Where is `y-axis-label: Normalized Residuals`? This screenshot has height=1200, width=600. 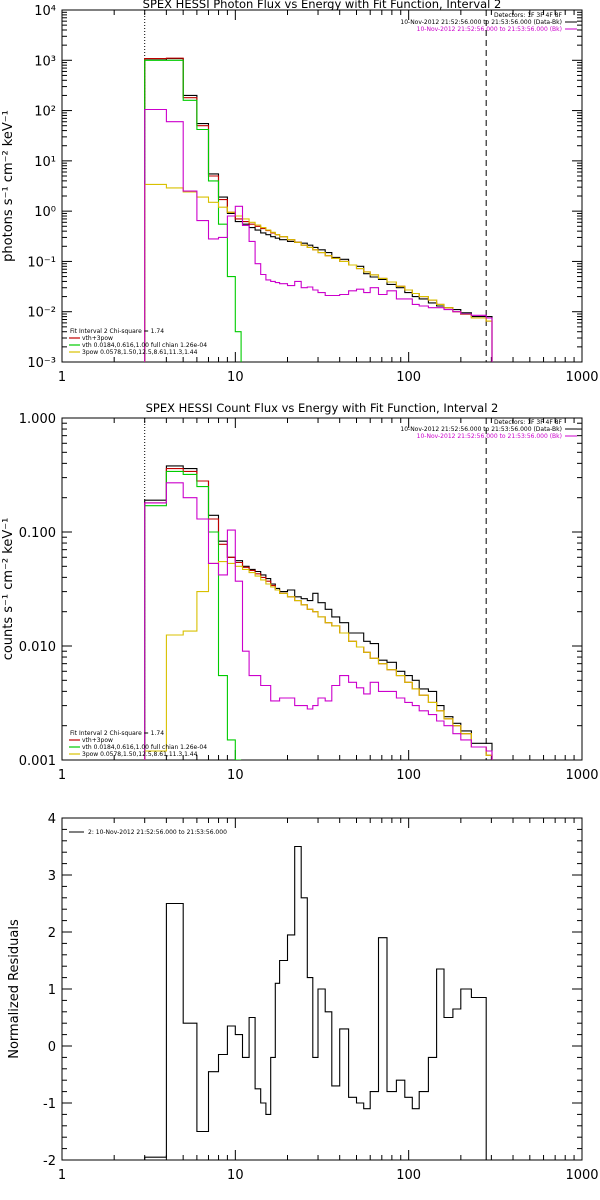 y-axis-label: Normalized Residuals is located at coordinates (14, 989).